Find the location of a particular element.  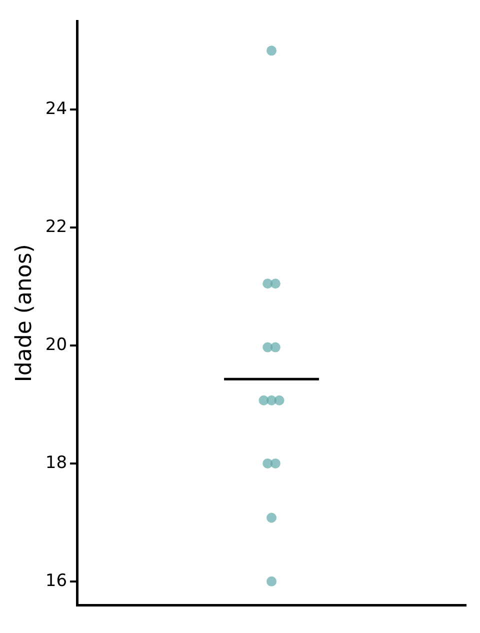

y-tick-label: 24 is located at coordinates (56, 109).